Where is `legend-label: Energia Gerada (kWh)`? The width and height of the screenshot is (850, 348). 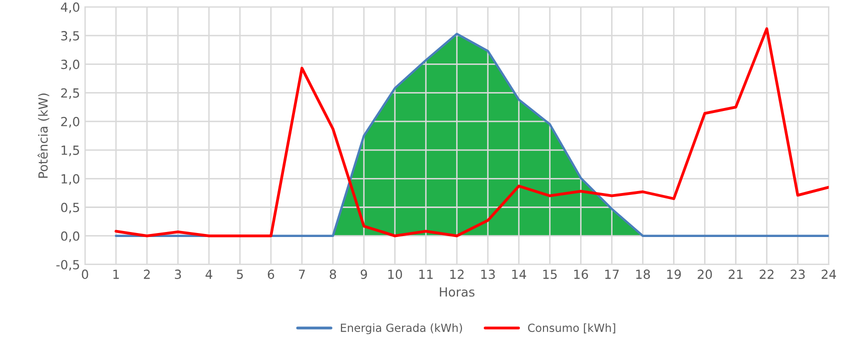
legend-label: Energia Gerada (kWh) is located at coordinates (401, 328).